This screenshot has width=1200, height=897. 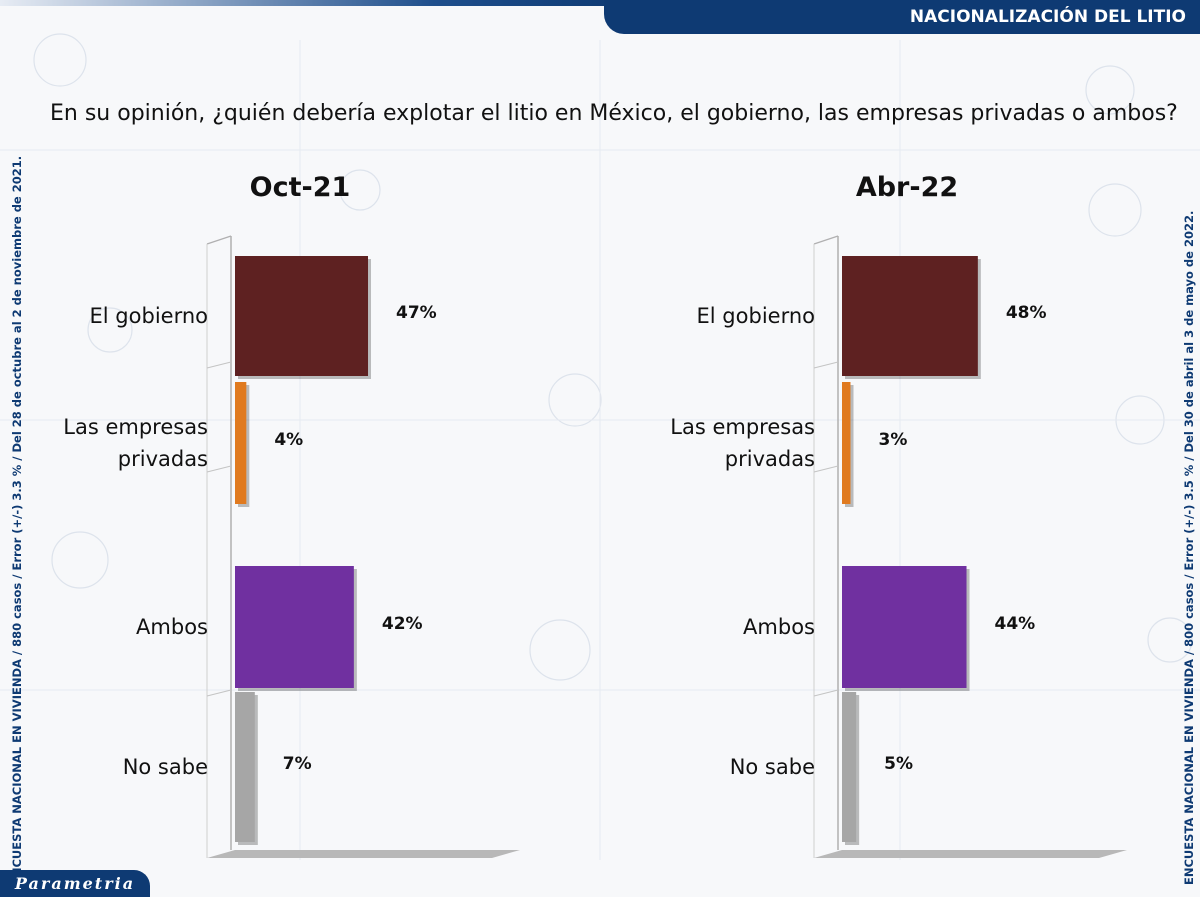 I want to click on data-label: 3%, so click(x=892, y=440).